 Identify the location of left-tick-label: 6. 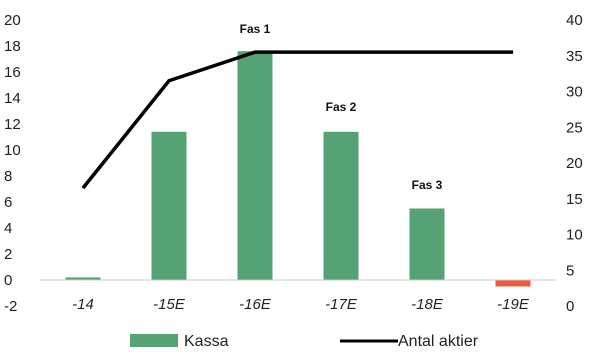
(8, 202).